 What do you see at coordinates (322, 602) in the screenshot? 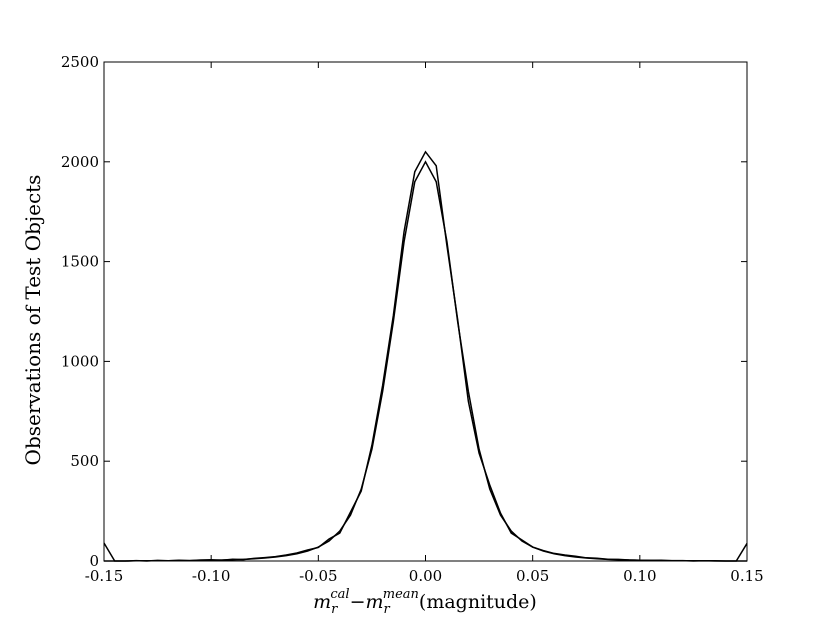
I see `x-label-part: m` at bounding box center [322, 602].